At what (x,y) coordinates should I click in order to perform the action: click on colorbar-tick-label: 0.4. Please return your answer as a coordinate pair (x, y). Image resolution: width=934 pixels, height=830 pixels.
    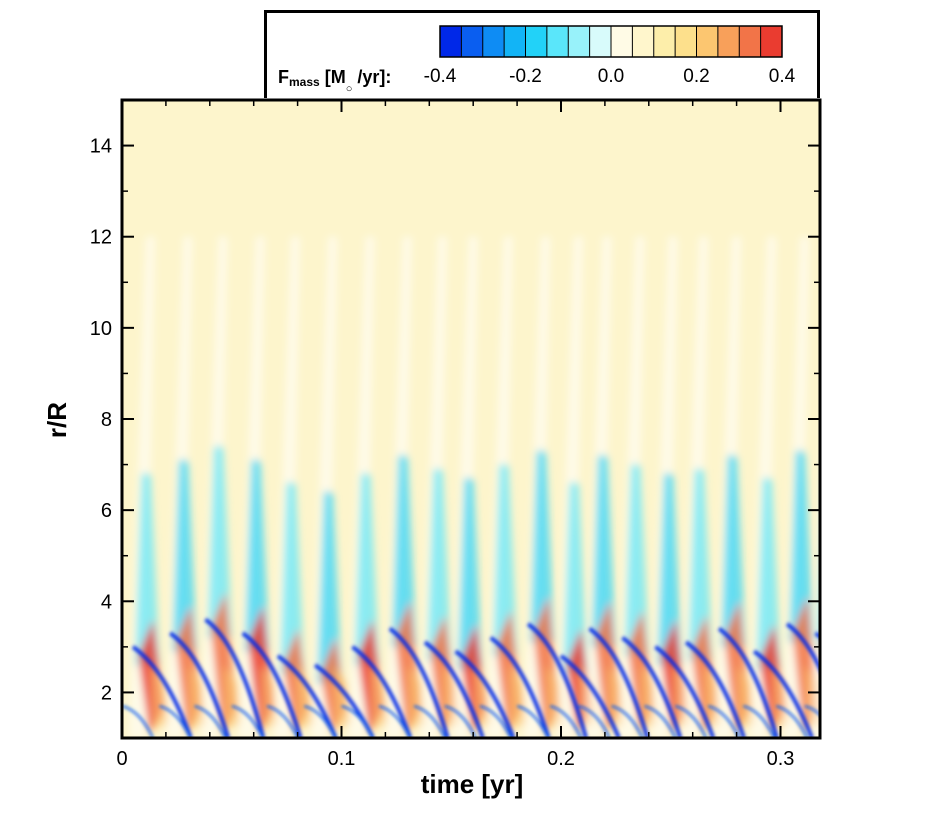
    Looking at the image, I should click on (782, 76).